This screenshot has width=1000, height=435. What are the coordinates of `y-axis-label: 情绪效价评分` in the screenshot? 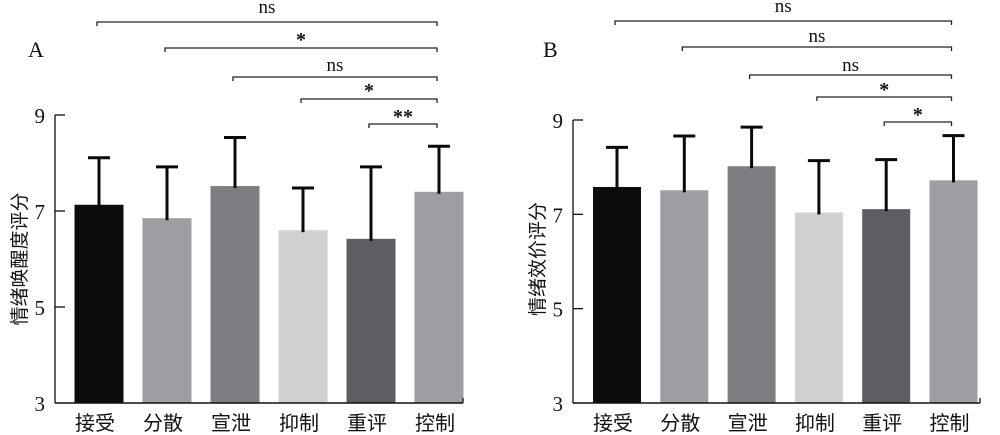 It's located at (538, 259).